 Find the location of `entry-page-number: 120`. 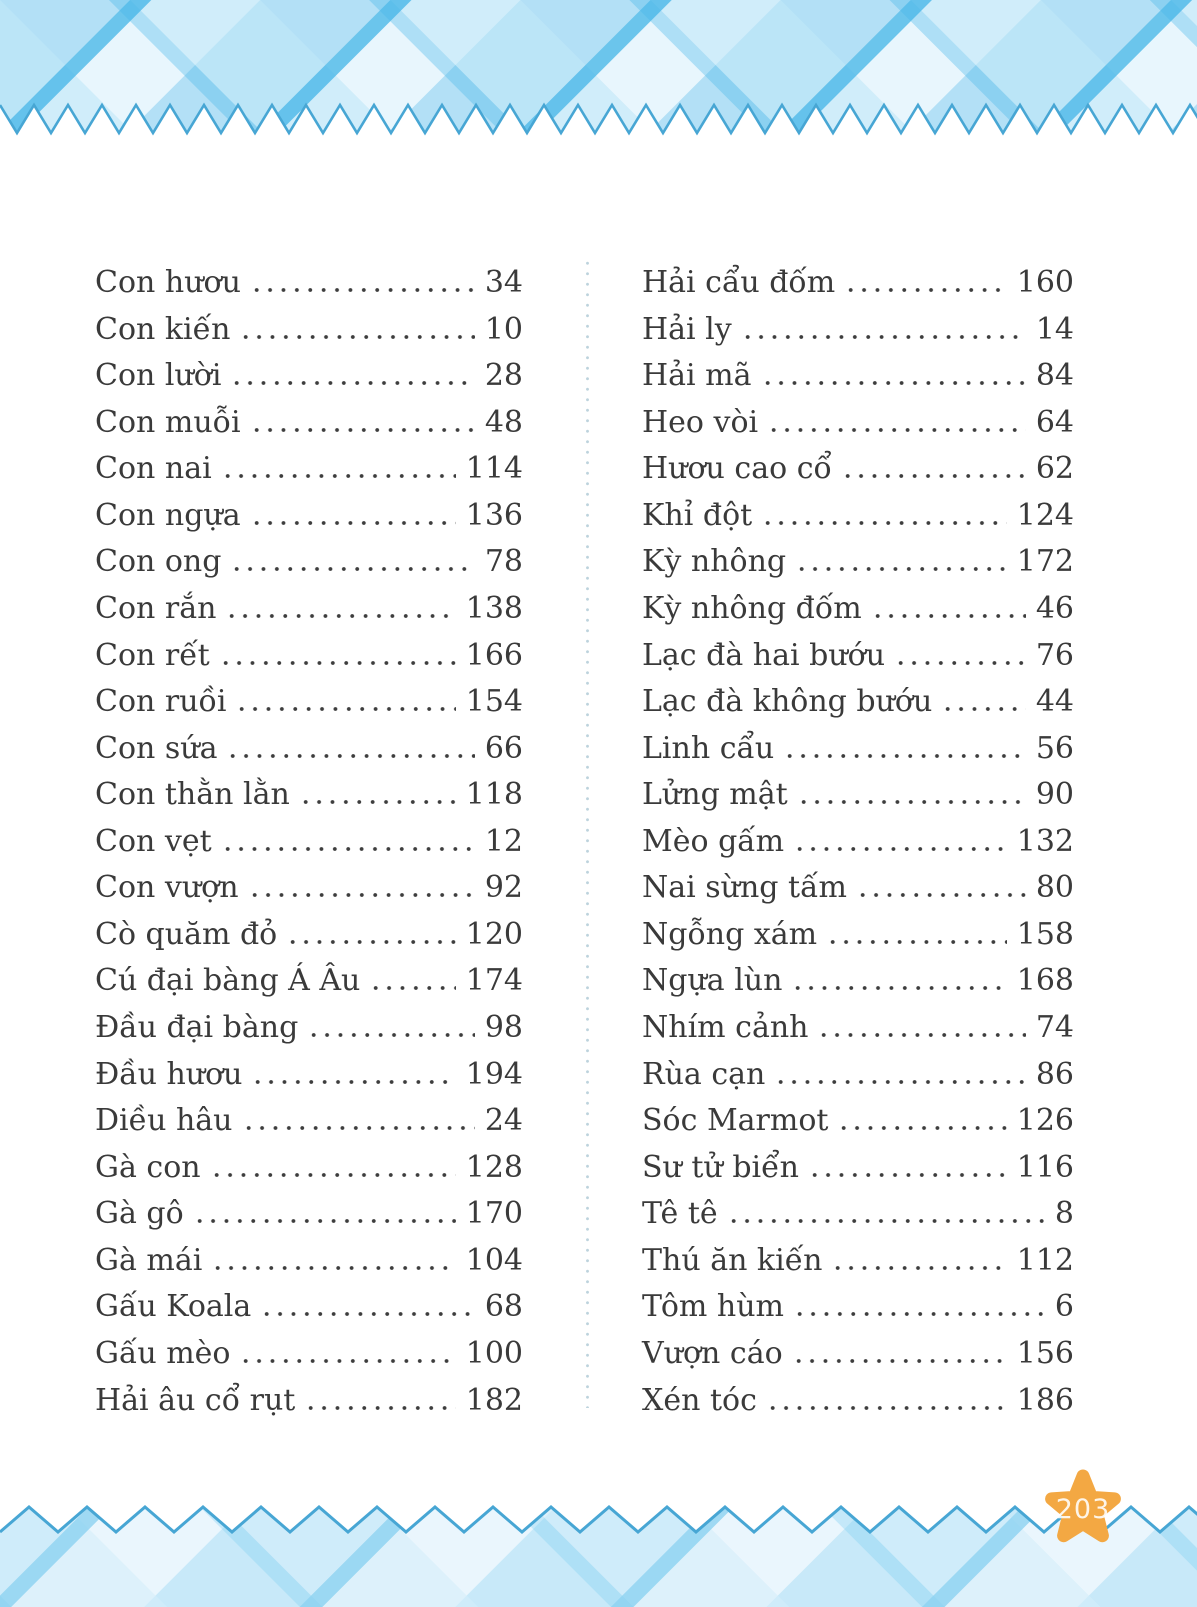

entry-page-number: 120 is located at coordinates (494, 934).